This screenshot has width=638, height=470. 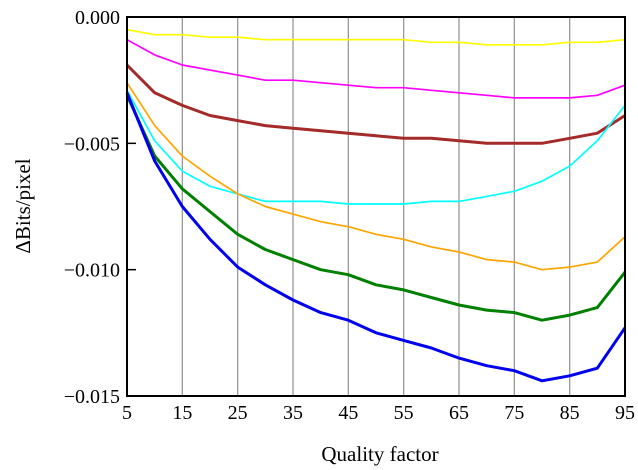 What do you see at coordinates (238, 413) in the screenshot?
I see `x-tick-label: 25` at bounding box center [238, 413].